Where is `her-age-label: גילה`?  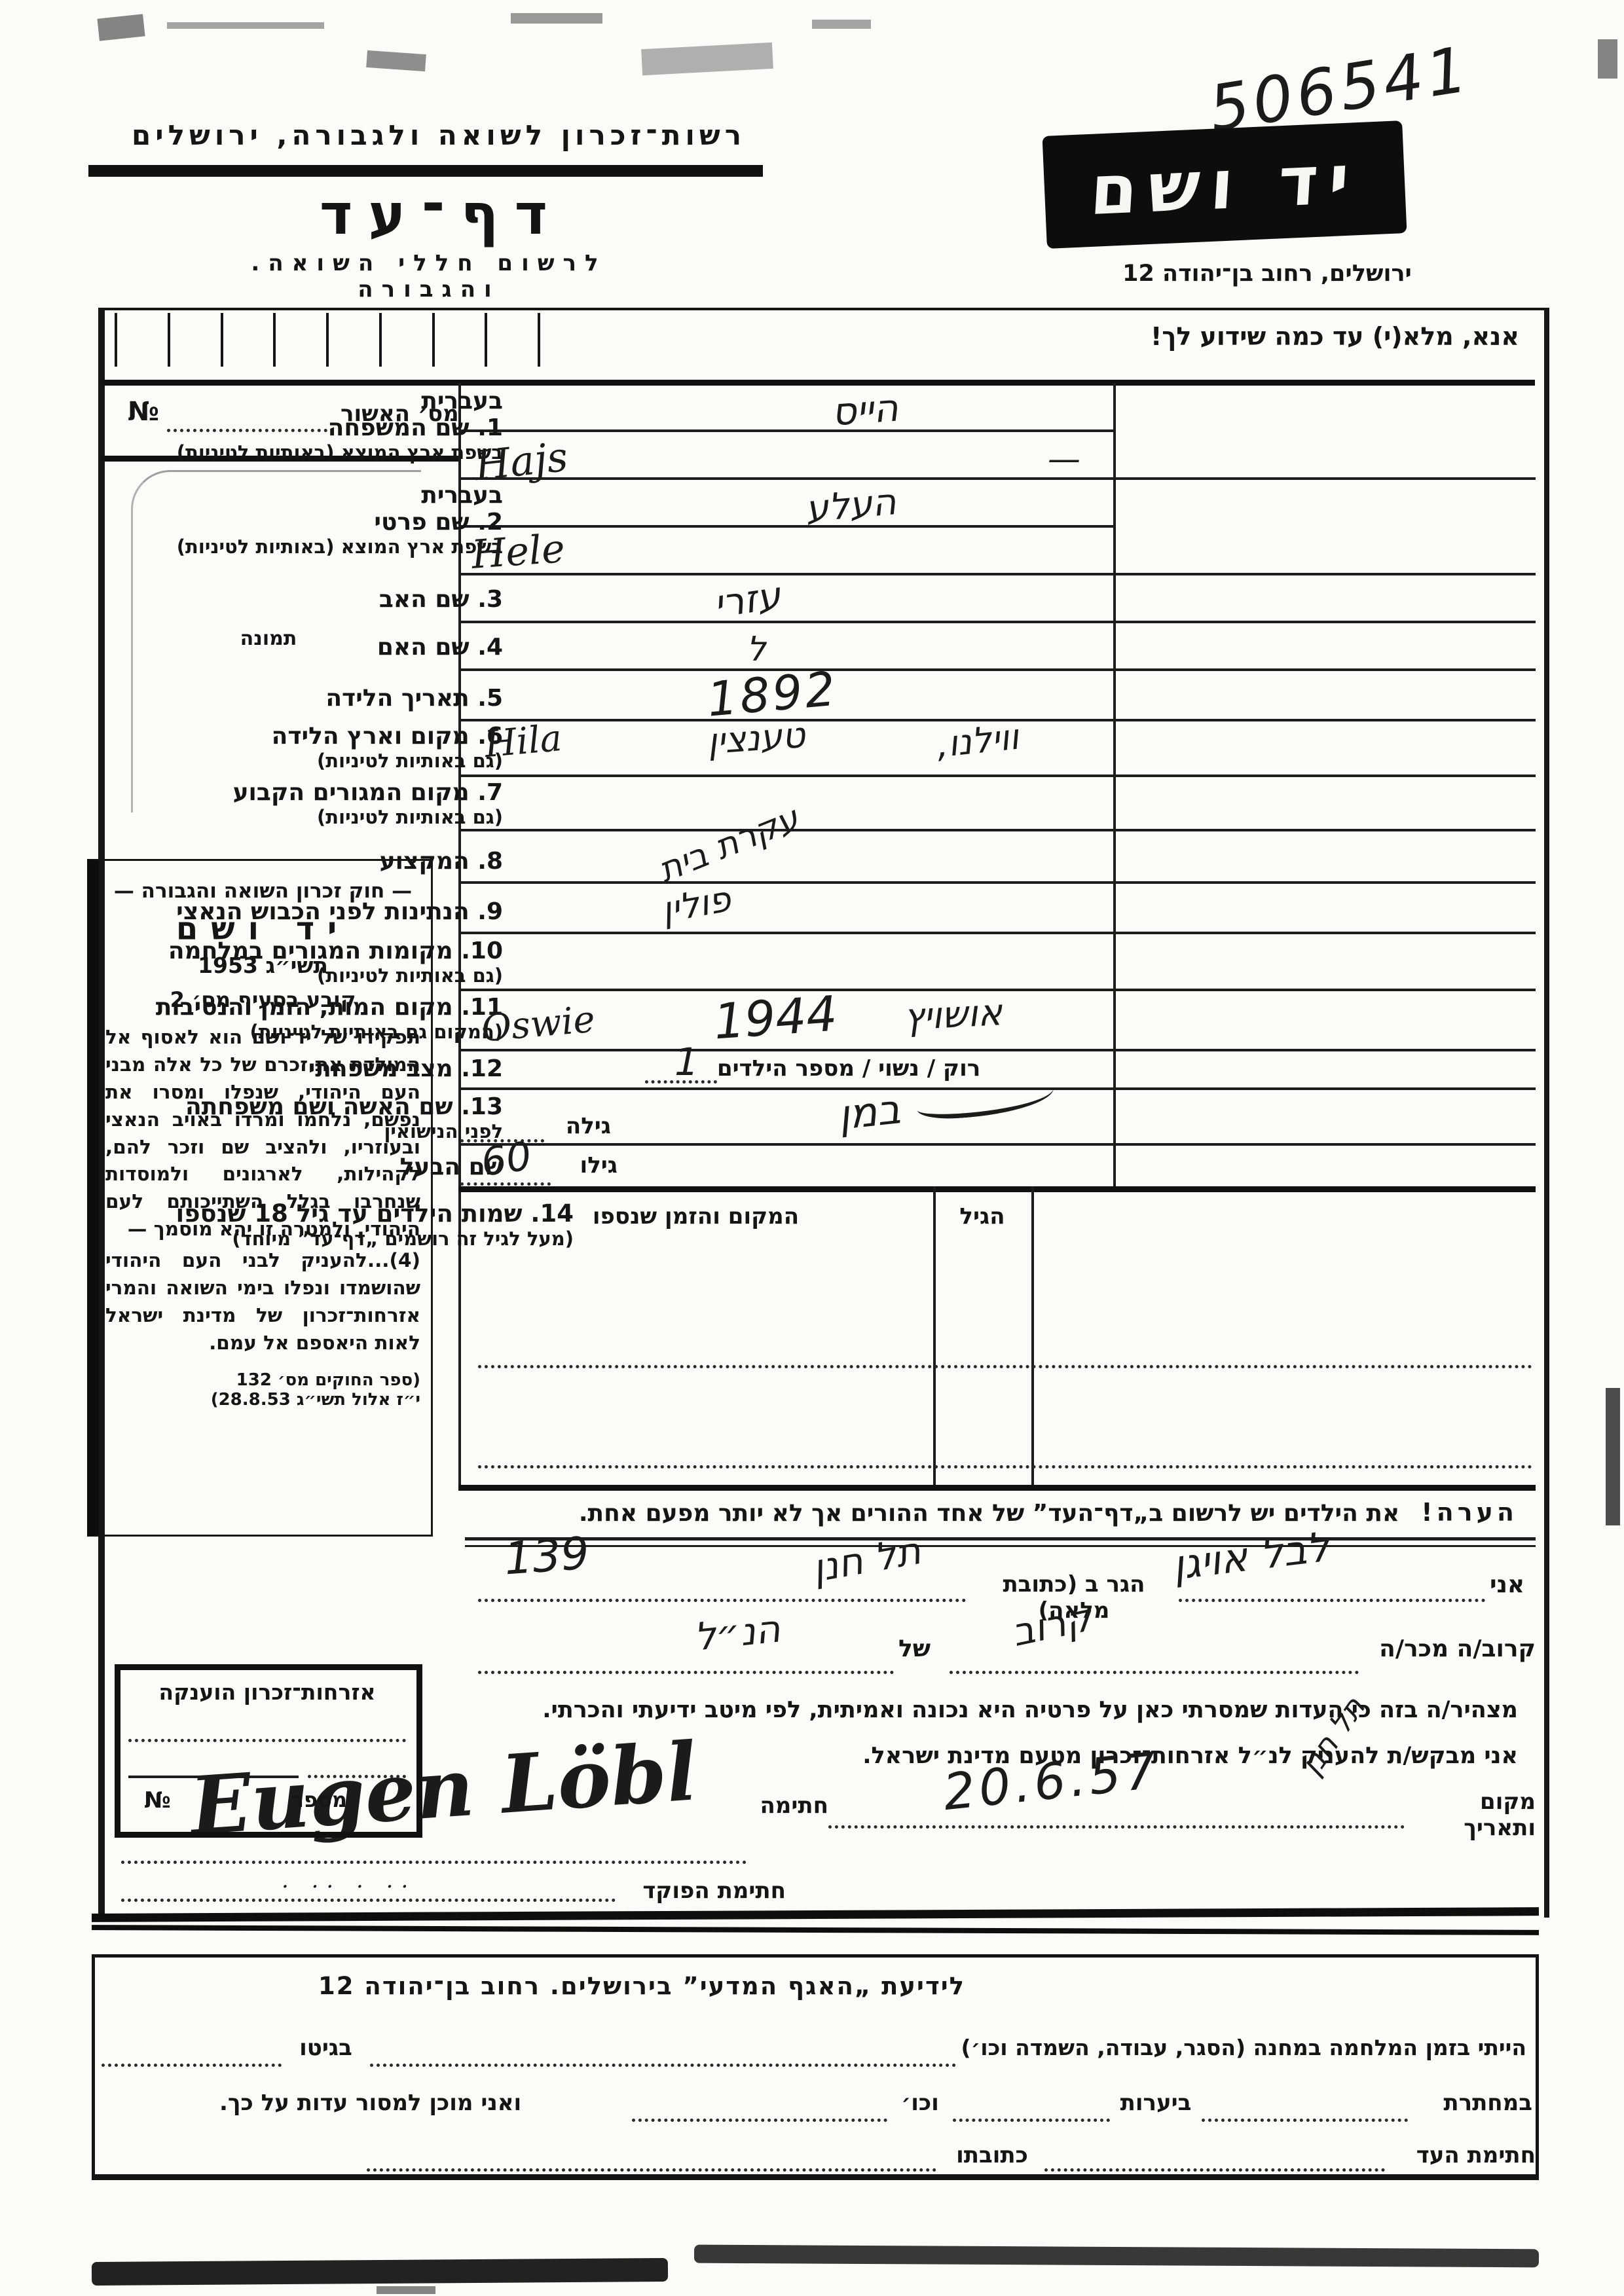 her-age-label: גילה is located at coordinates (588, 1126).